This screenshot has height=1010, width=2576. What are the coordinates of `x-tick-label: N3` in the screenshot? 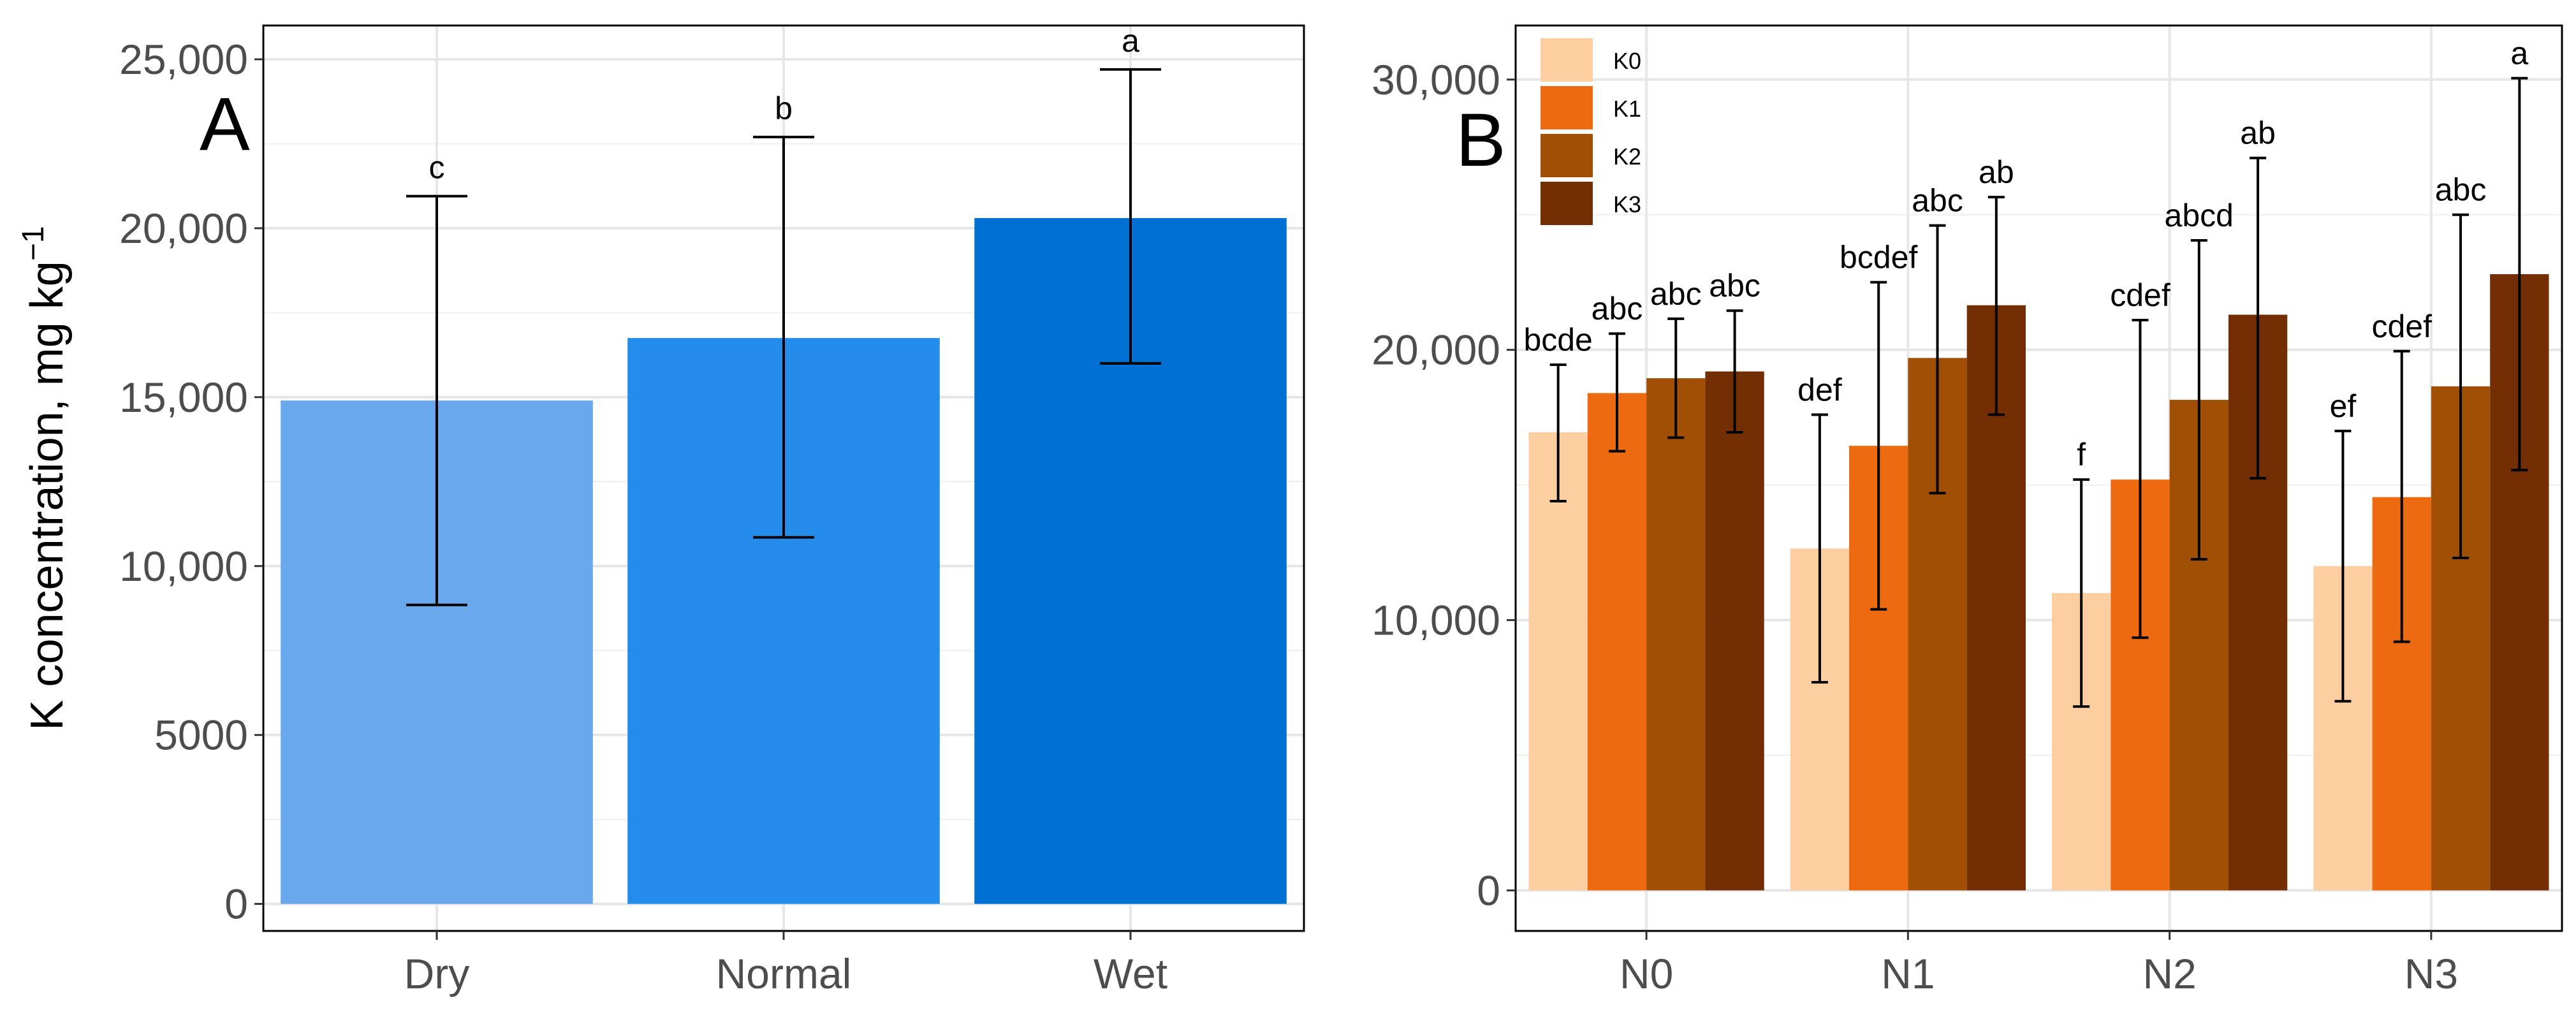 It's located at (2431, 973).